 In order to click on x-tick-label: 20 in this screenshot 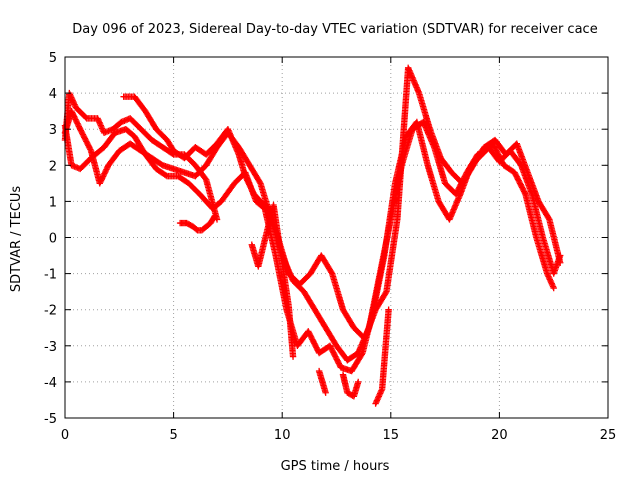, I will do `click(499, 435)`.